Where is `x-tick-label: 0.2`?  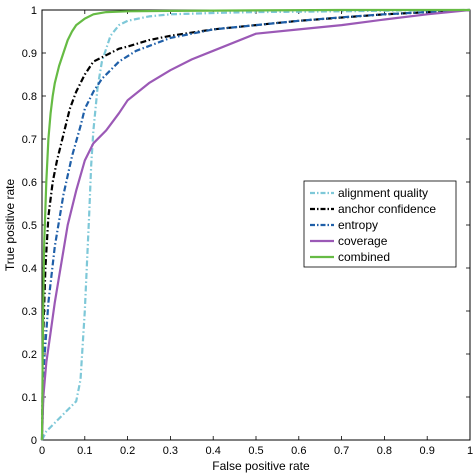 x-tick-label: 0.2 is located at coordinates (127, 451).